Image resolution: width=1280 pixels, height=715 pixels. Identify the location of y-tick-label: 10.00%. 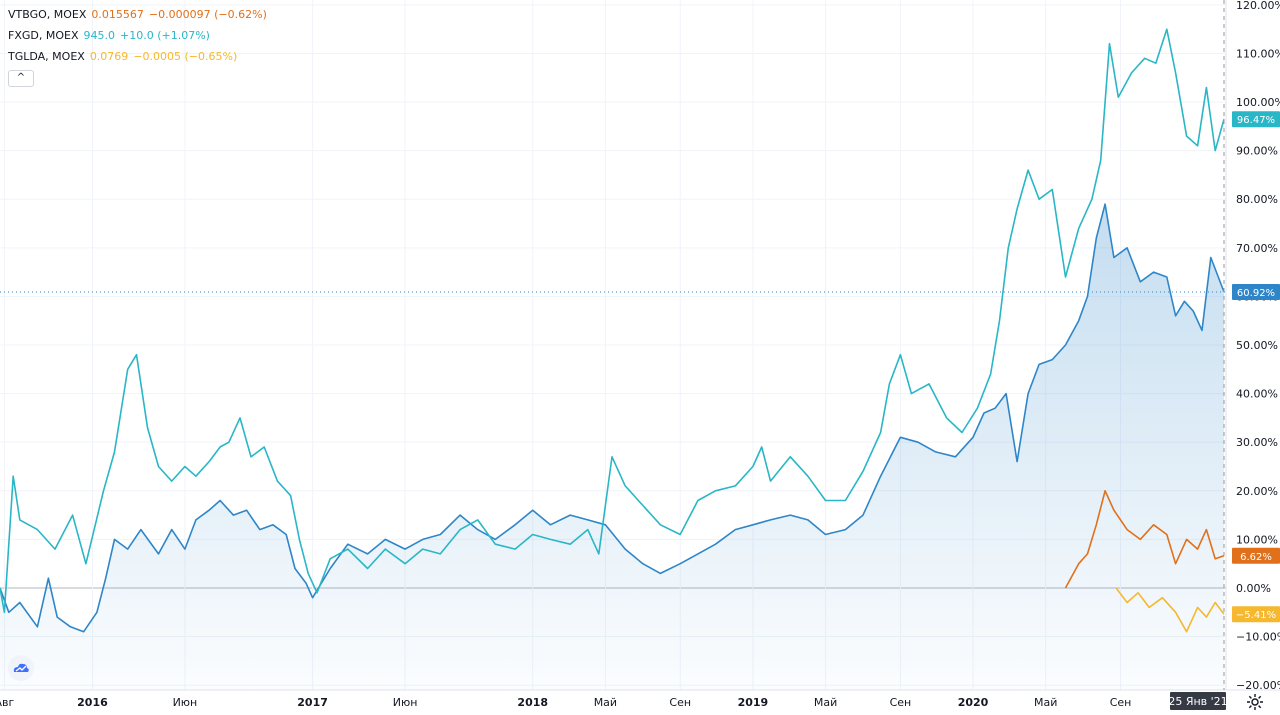
(1257, 539).